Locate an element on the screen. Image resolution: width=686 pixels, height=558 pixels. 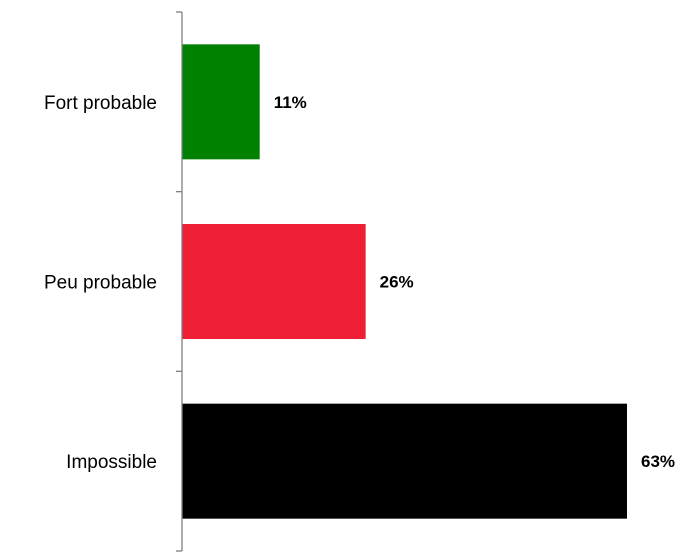
value-label-impossible: 63% is located at coordinates (658, 461).